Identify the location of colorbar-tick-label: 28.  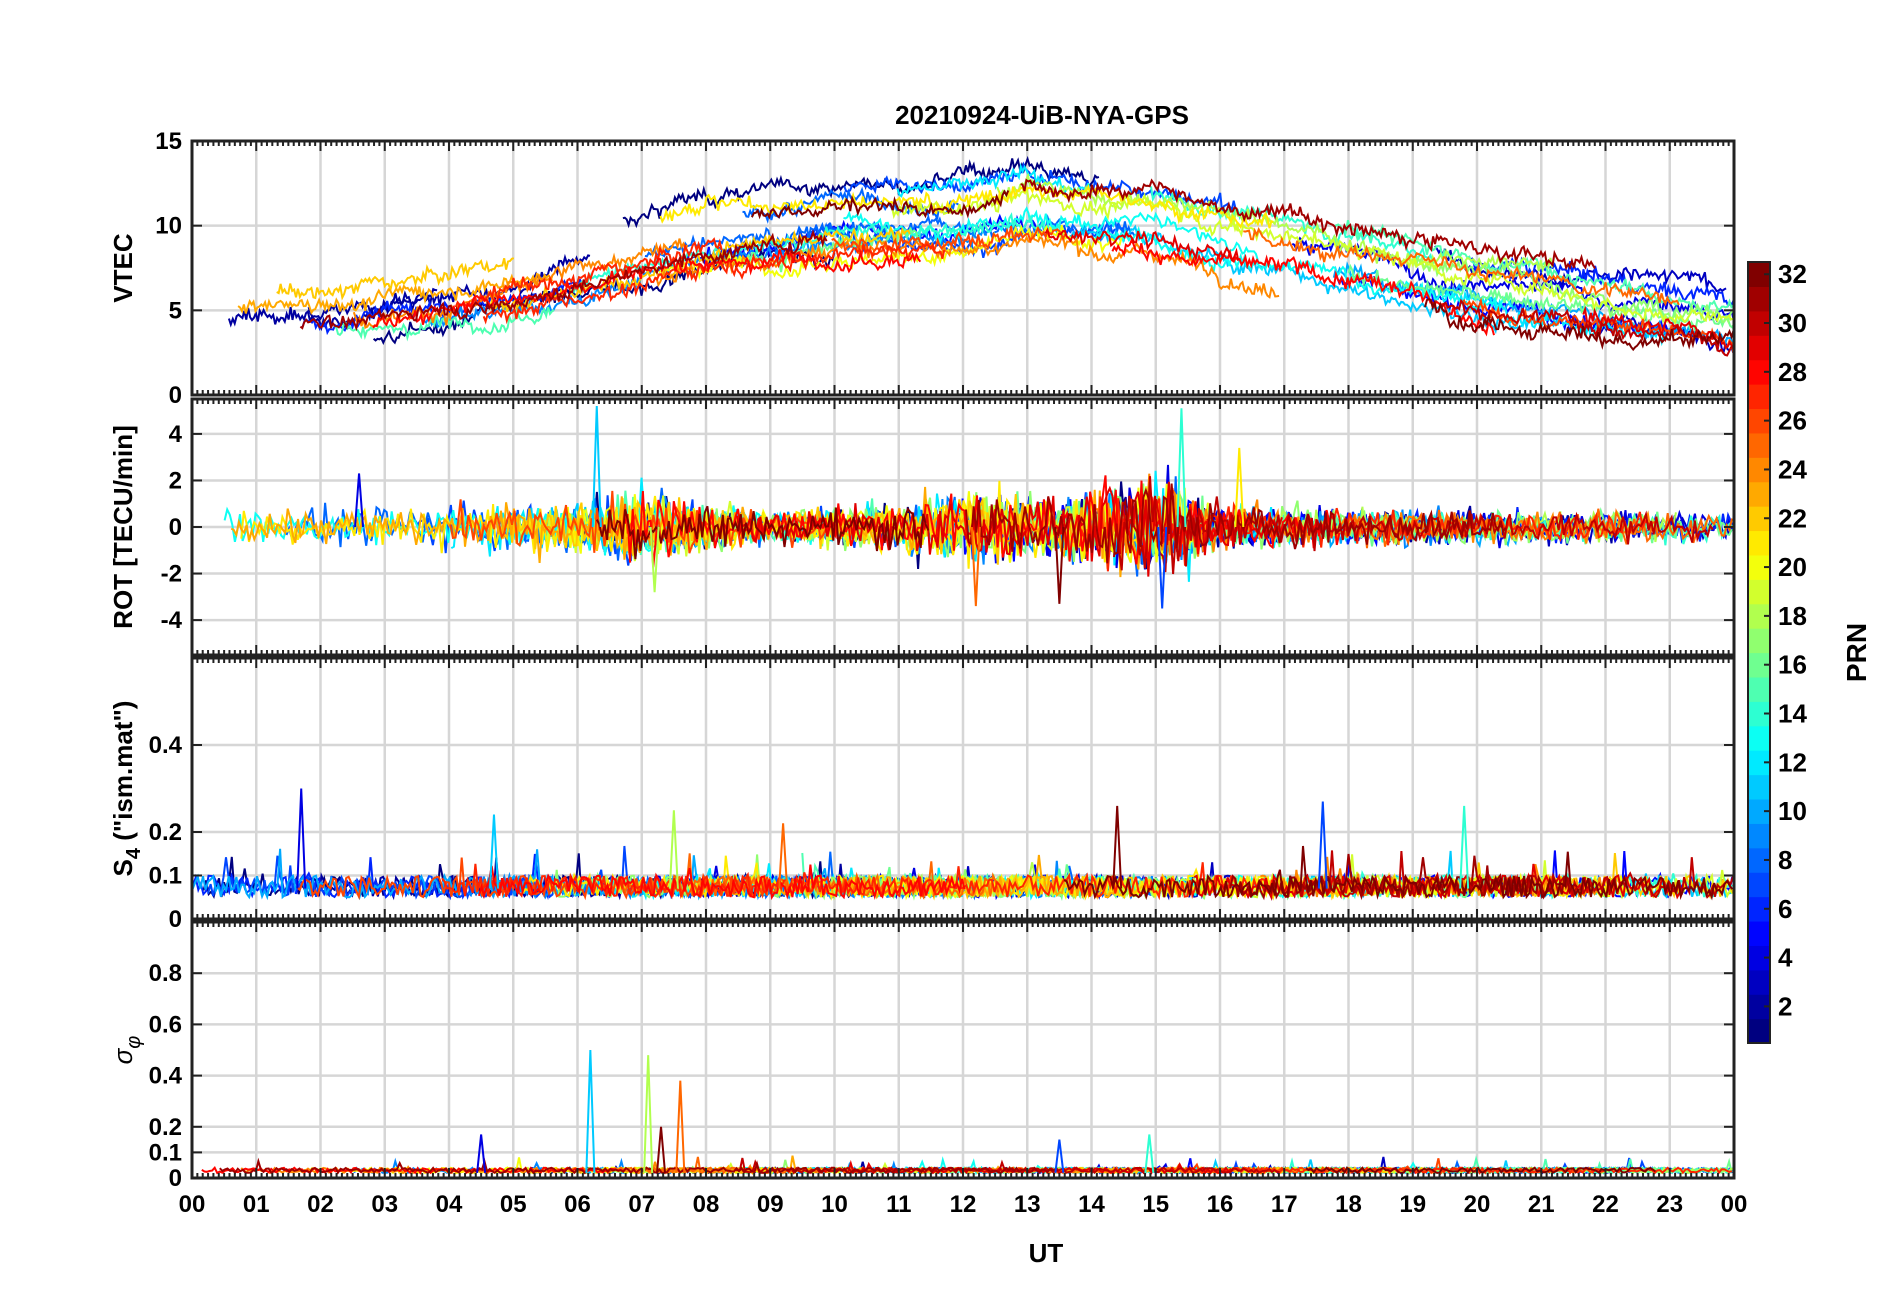
(1792, 372).